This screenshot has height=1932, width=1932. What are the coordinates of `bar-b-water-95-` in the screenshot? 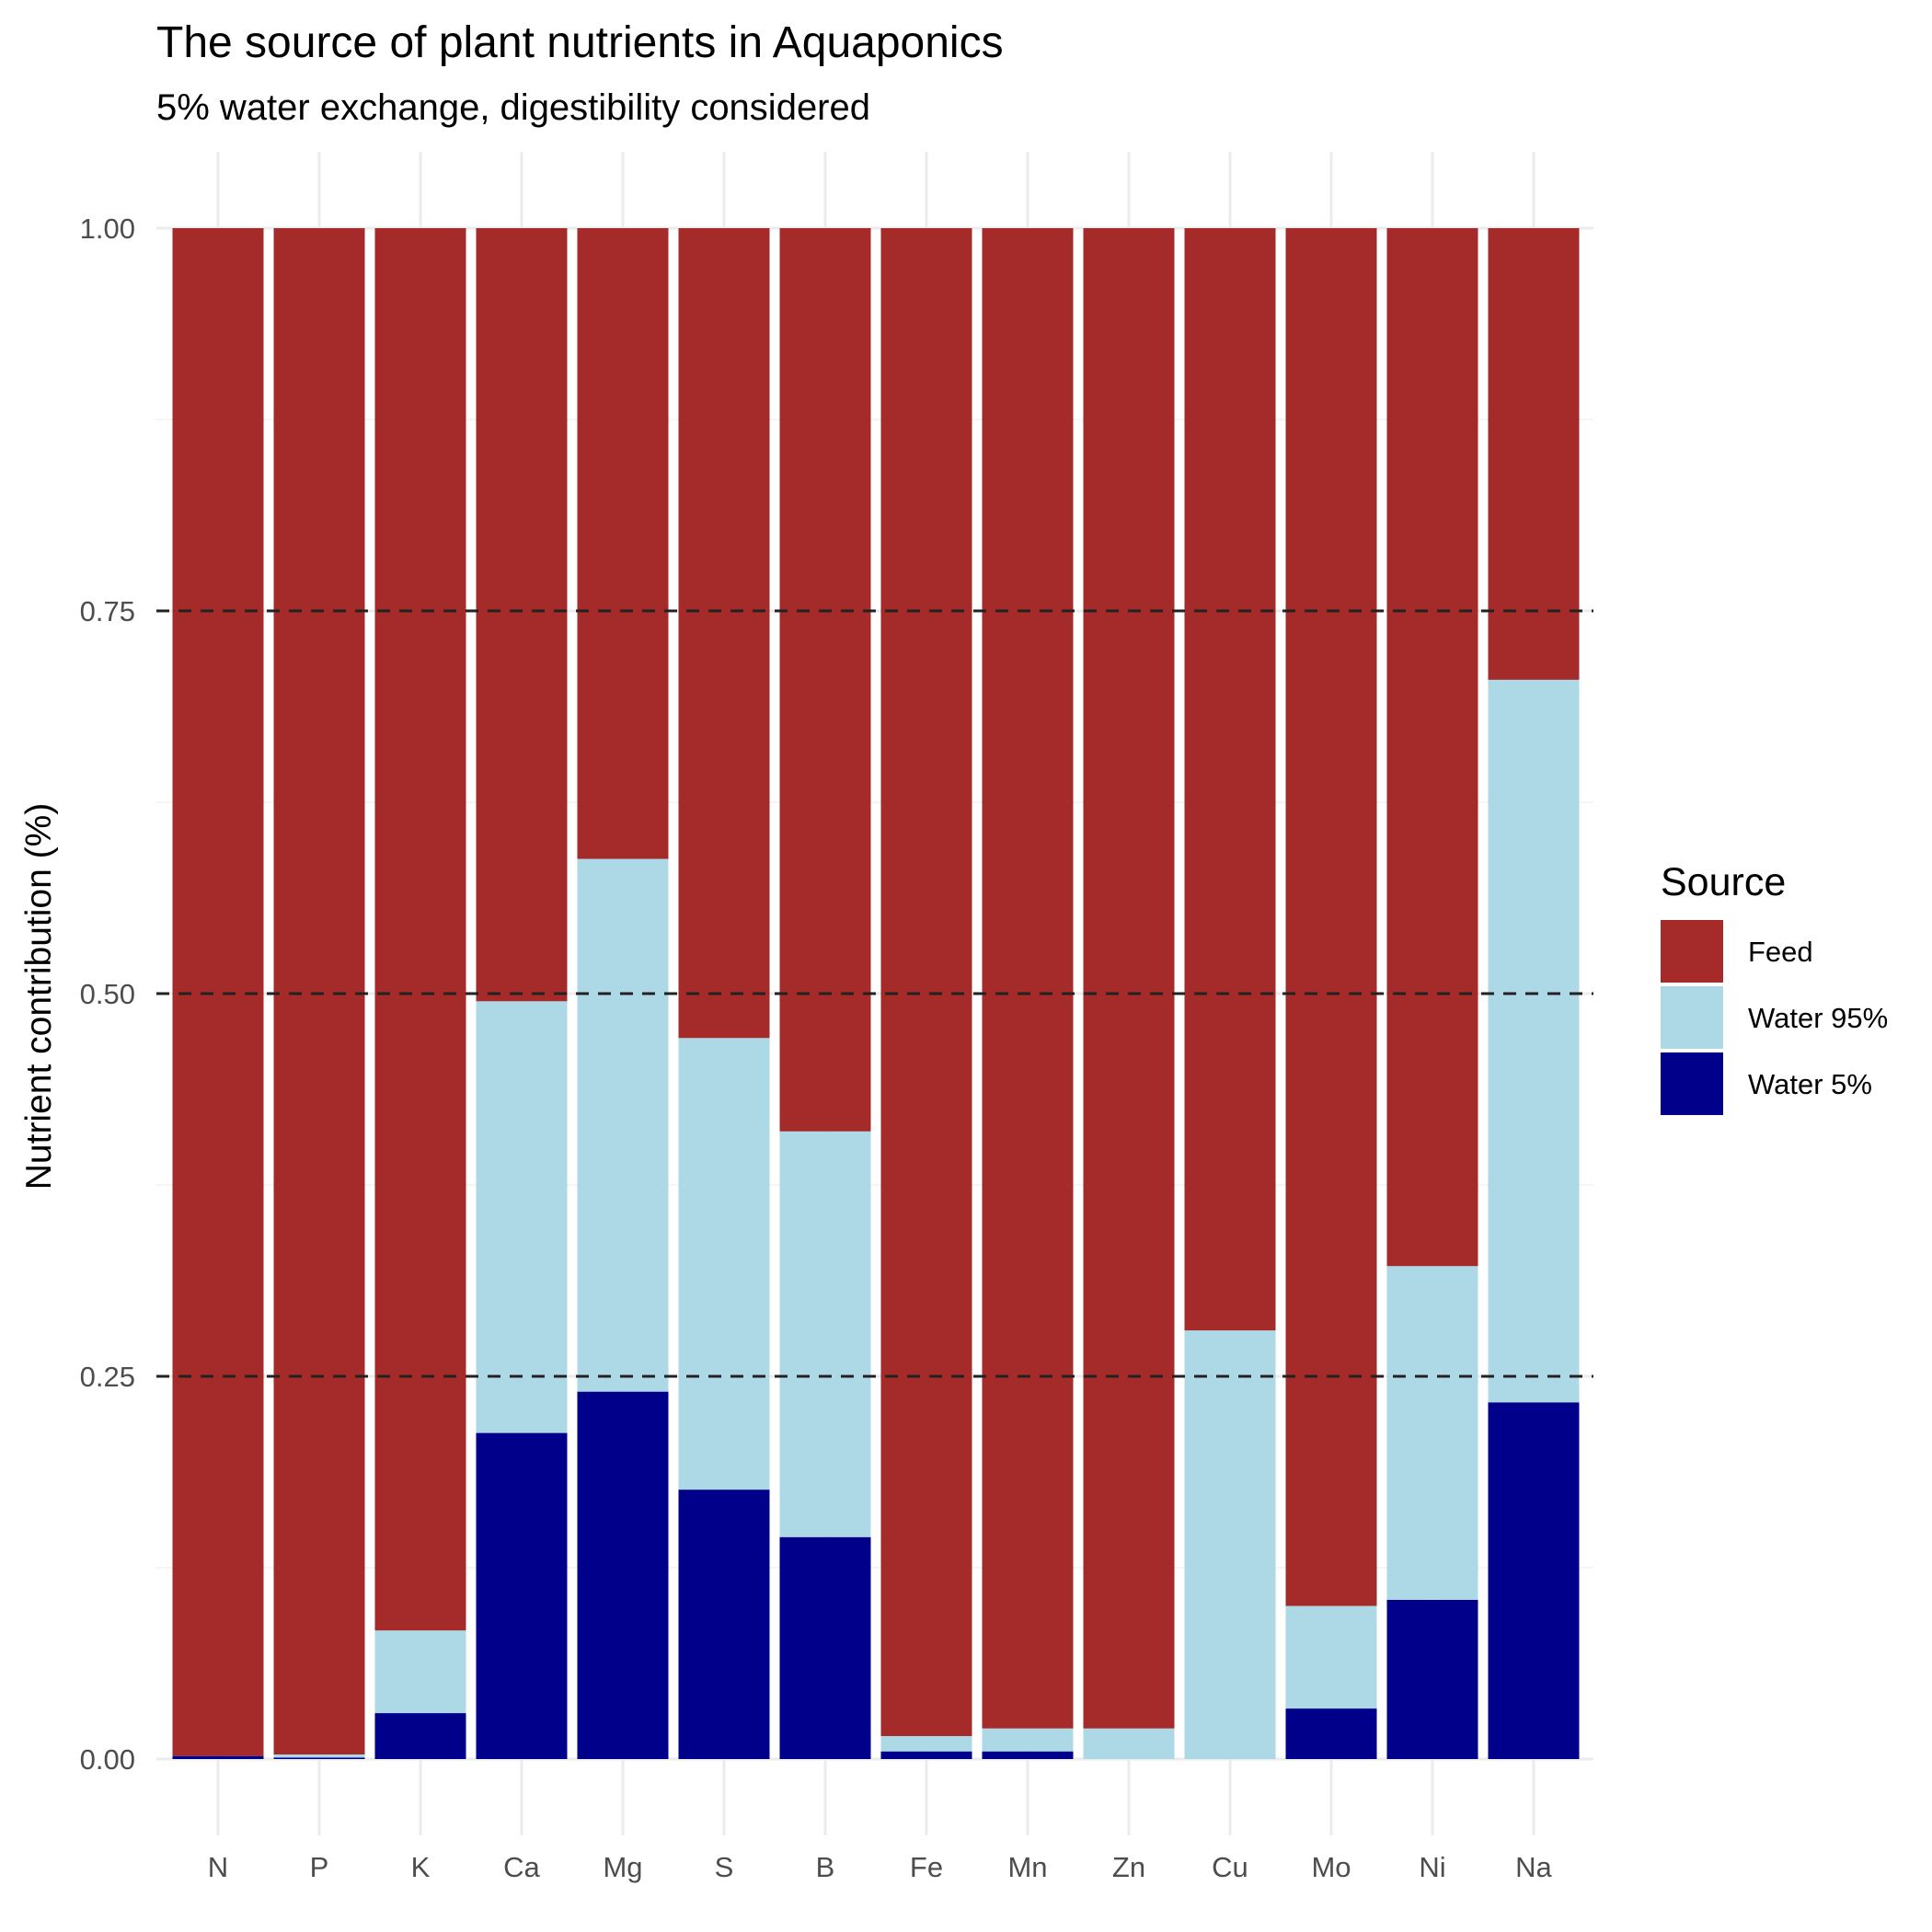 It's located at (825, 1334).